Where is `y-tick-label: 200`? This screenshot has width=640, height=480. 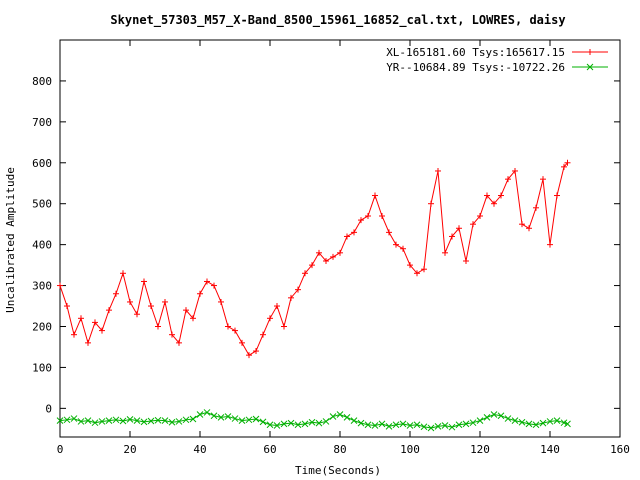
y-tick-label: 200 is located at coordinates (42, 326).